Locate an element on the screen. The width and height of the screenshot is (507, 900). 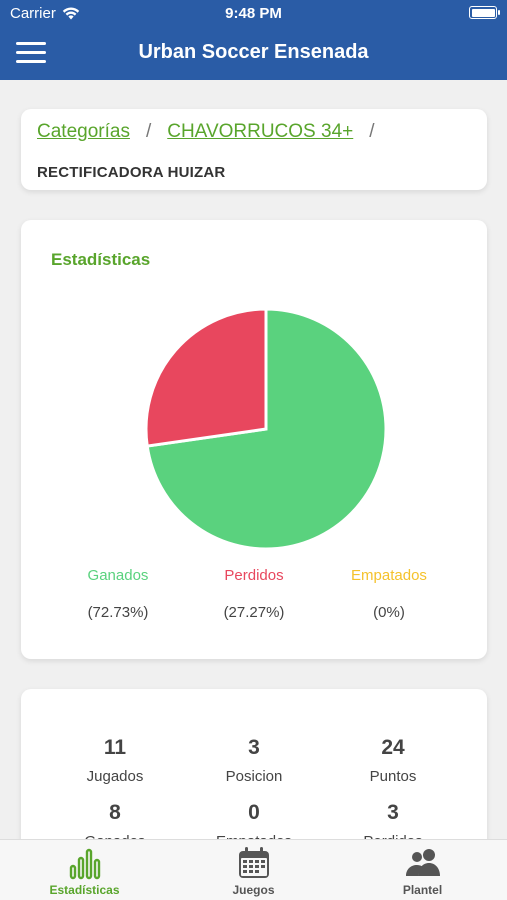
tab-label: Plantel is located at coordinates (422, 890).